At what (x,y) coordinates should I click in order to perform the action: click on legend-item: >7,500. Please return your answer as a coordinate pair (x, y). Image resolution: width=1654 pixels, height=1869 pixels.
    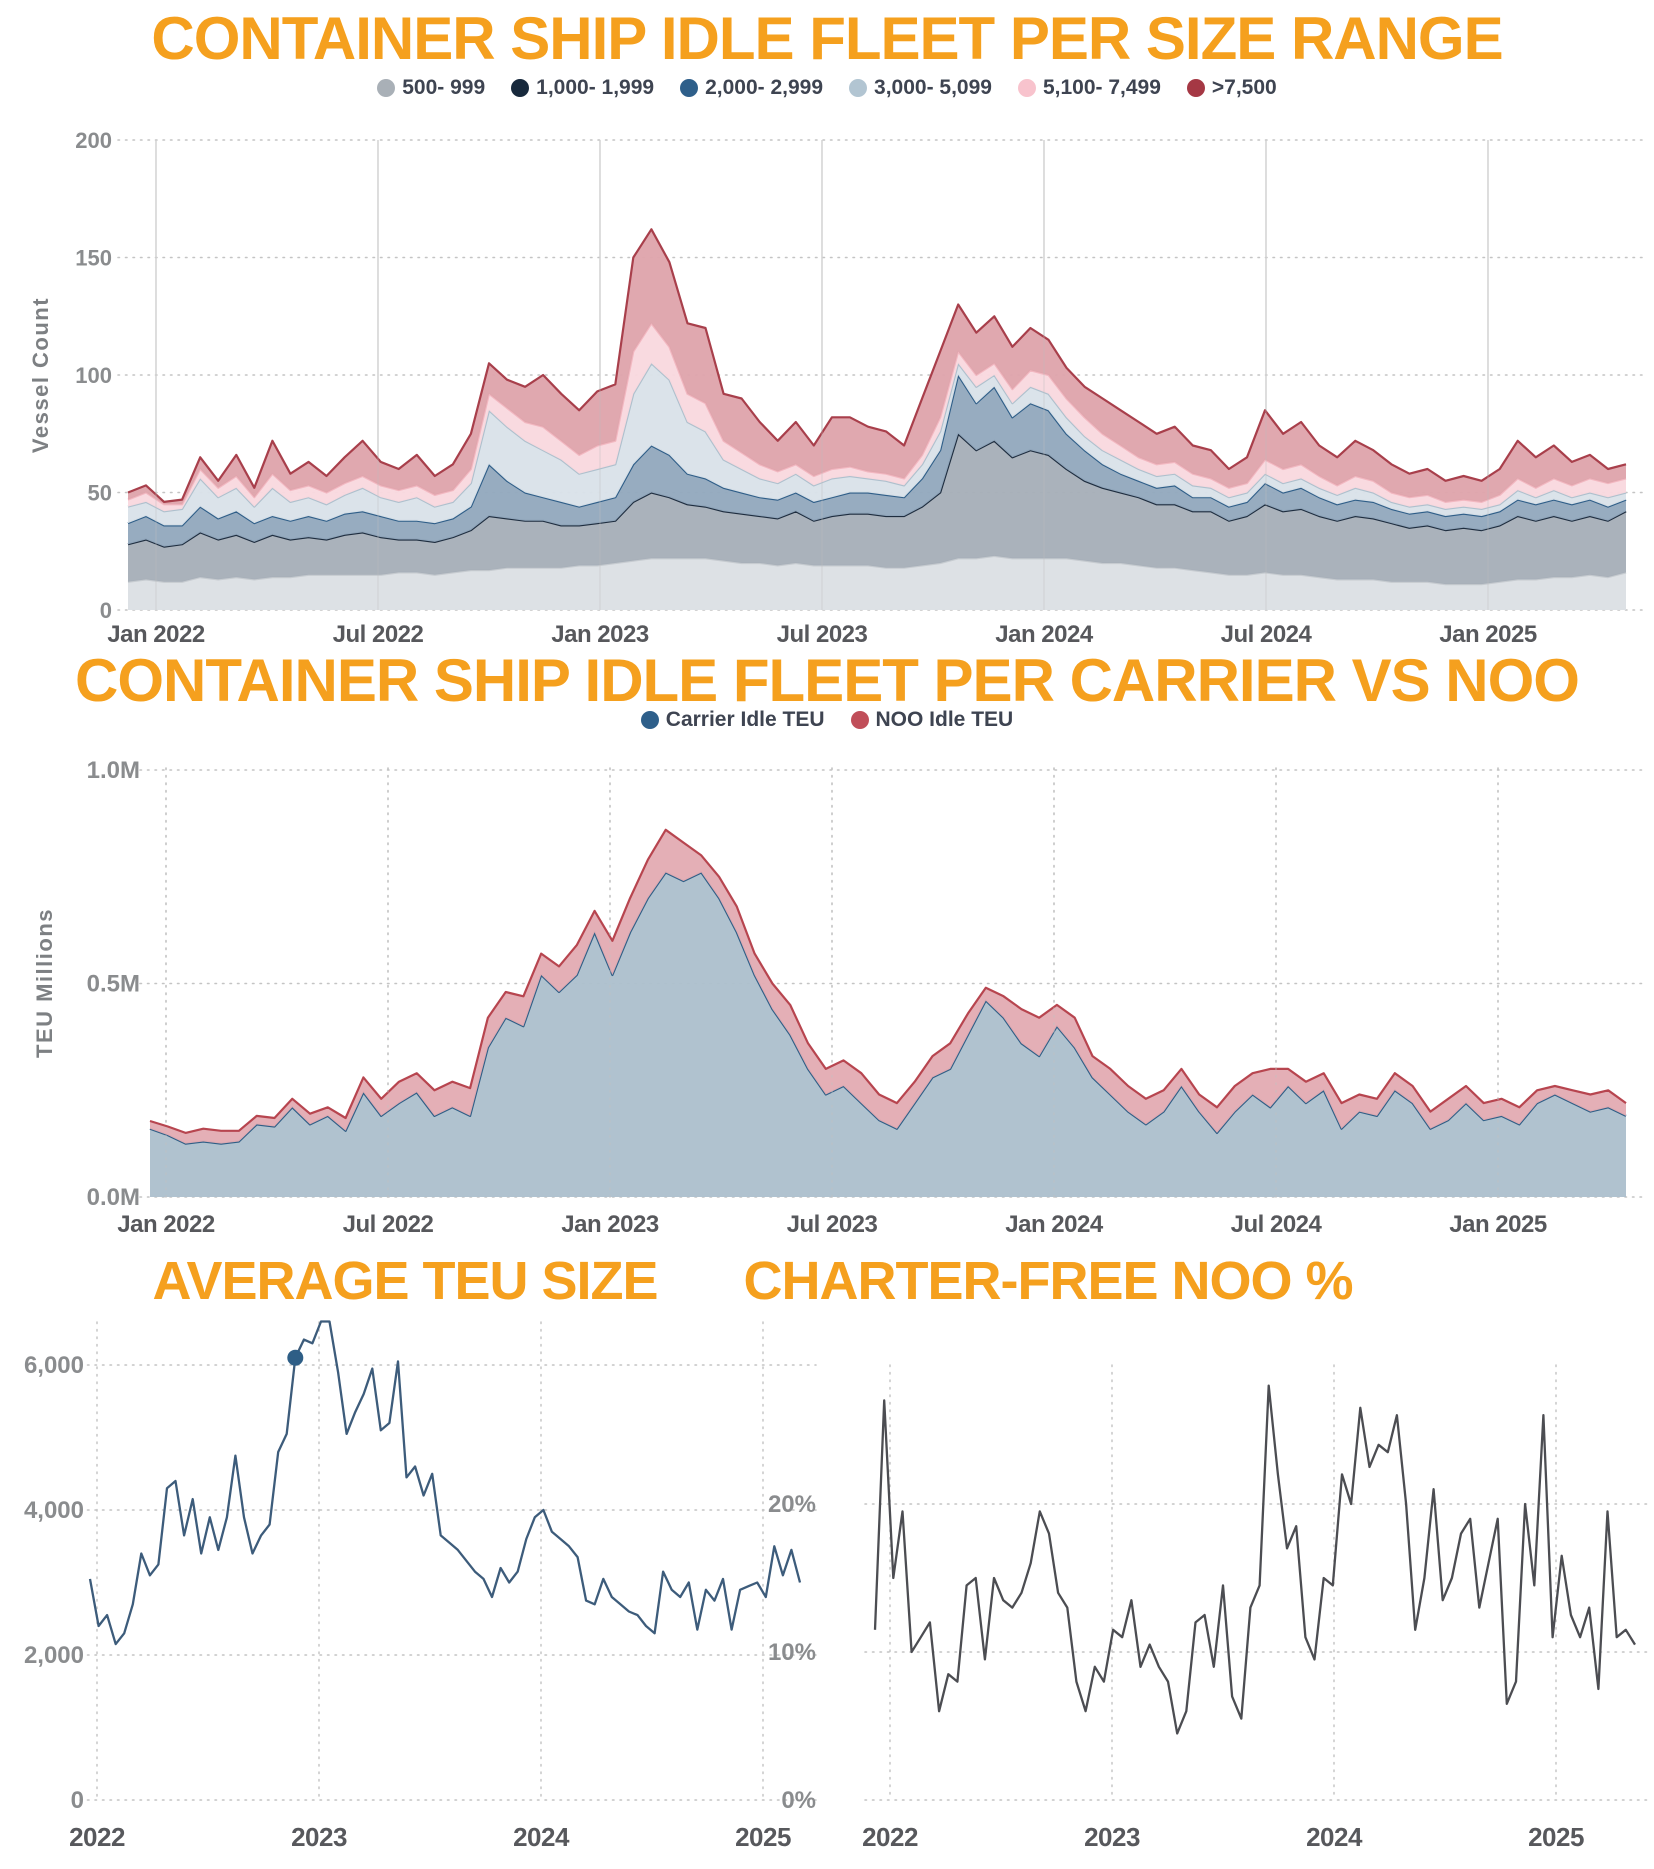
    Looking at the image, I should click on (1231, 88).